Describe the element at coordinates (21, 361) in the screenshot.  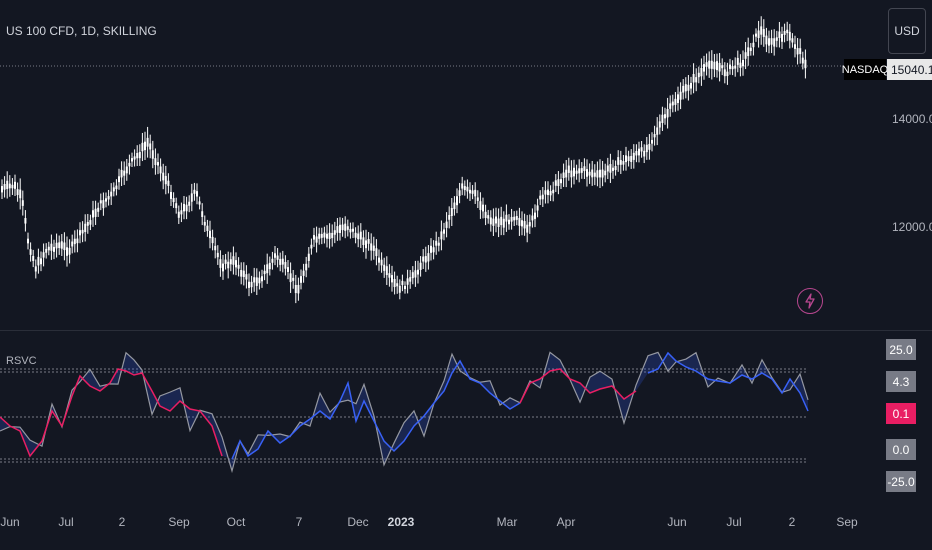
I see `indicator-name: RSVC` at that location.